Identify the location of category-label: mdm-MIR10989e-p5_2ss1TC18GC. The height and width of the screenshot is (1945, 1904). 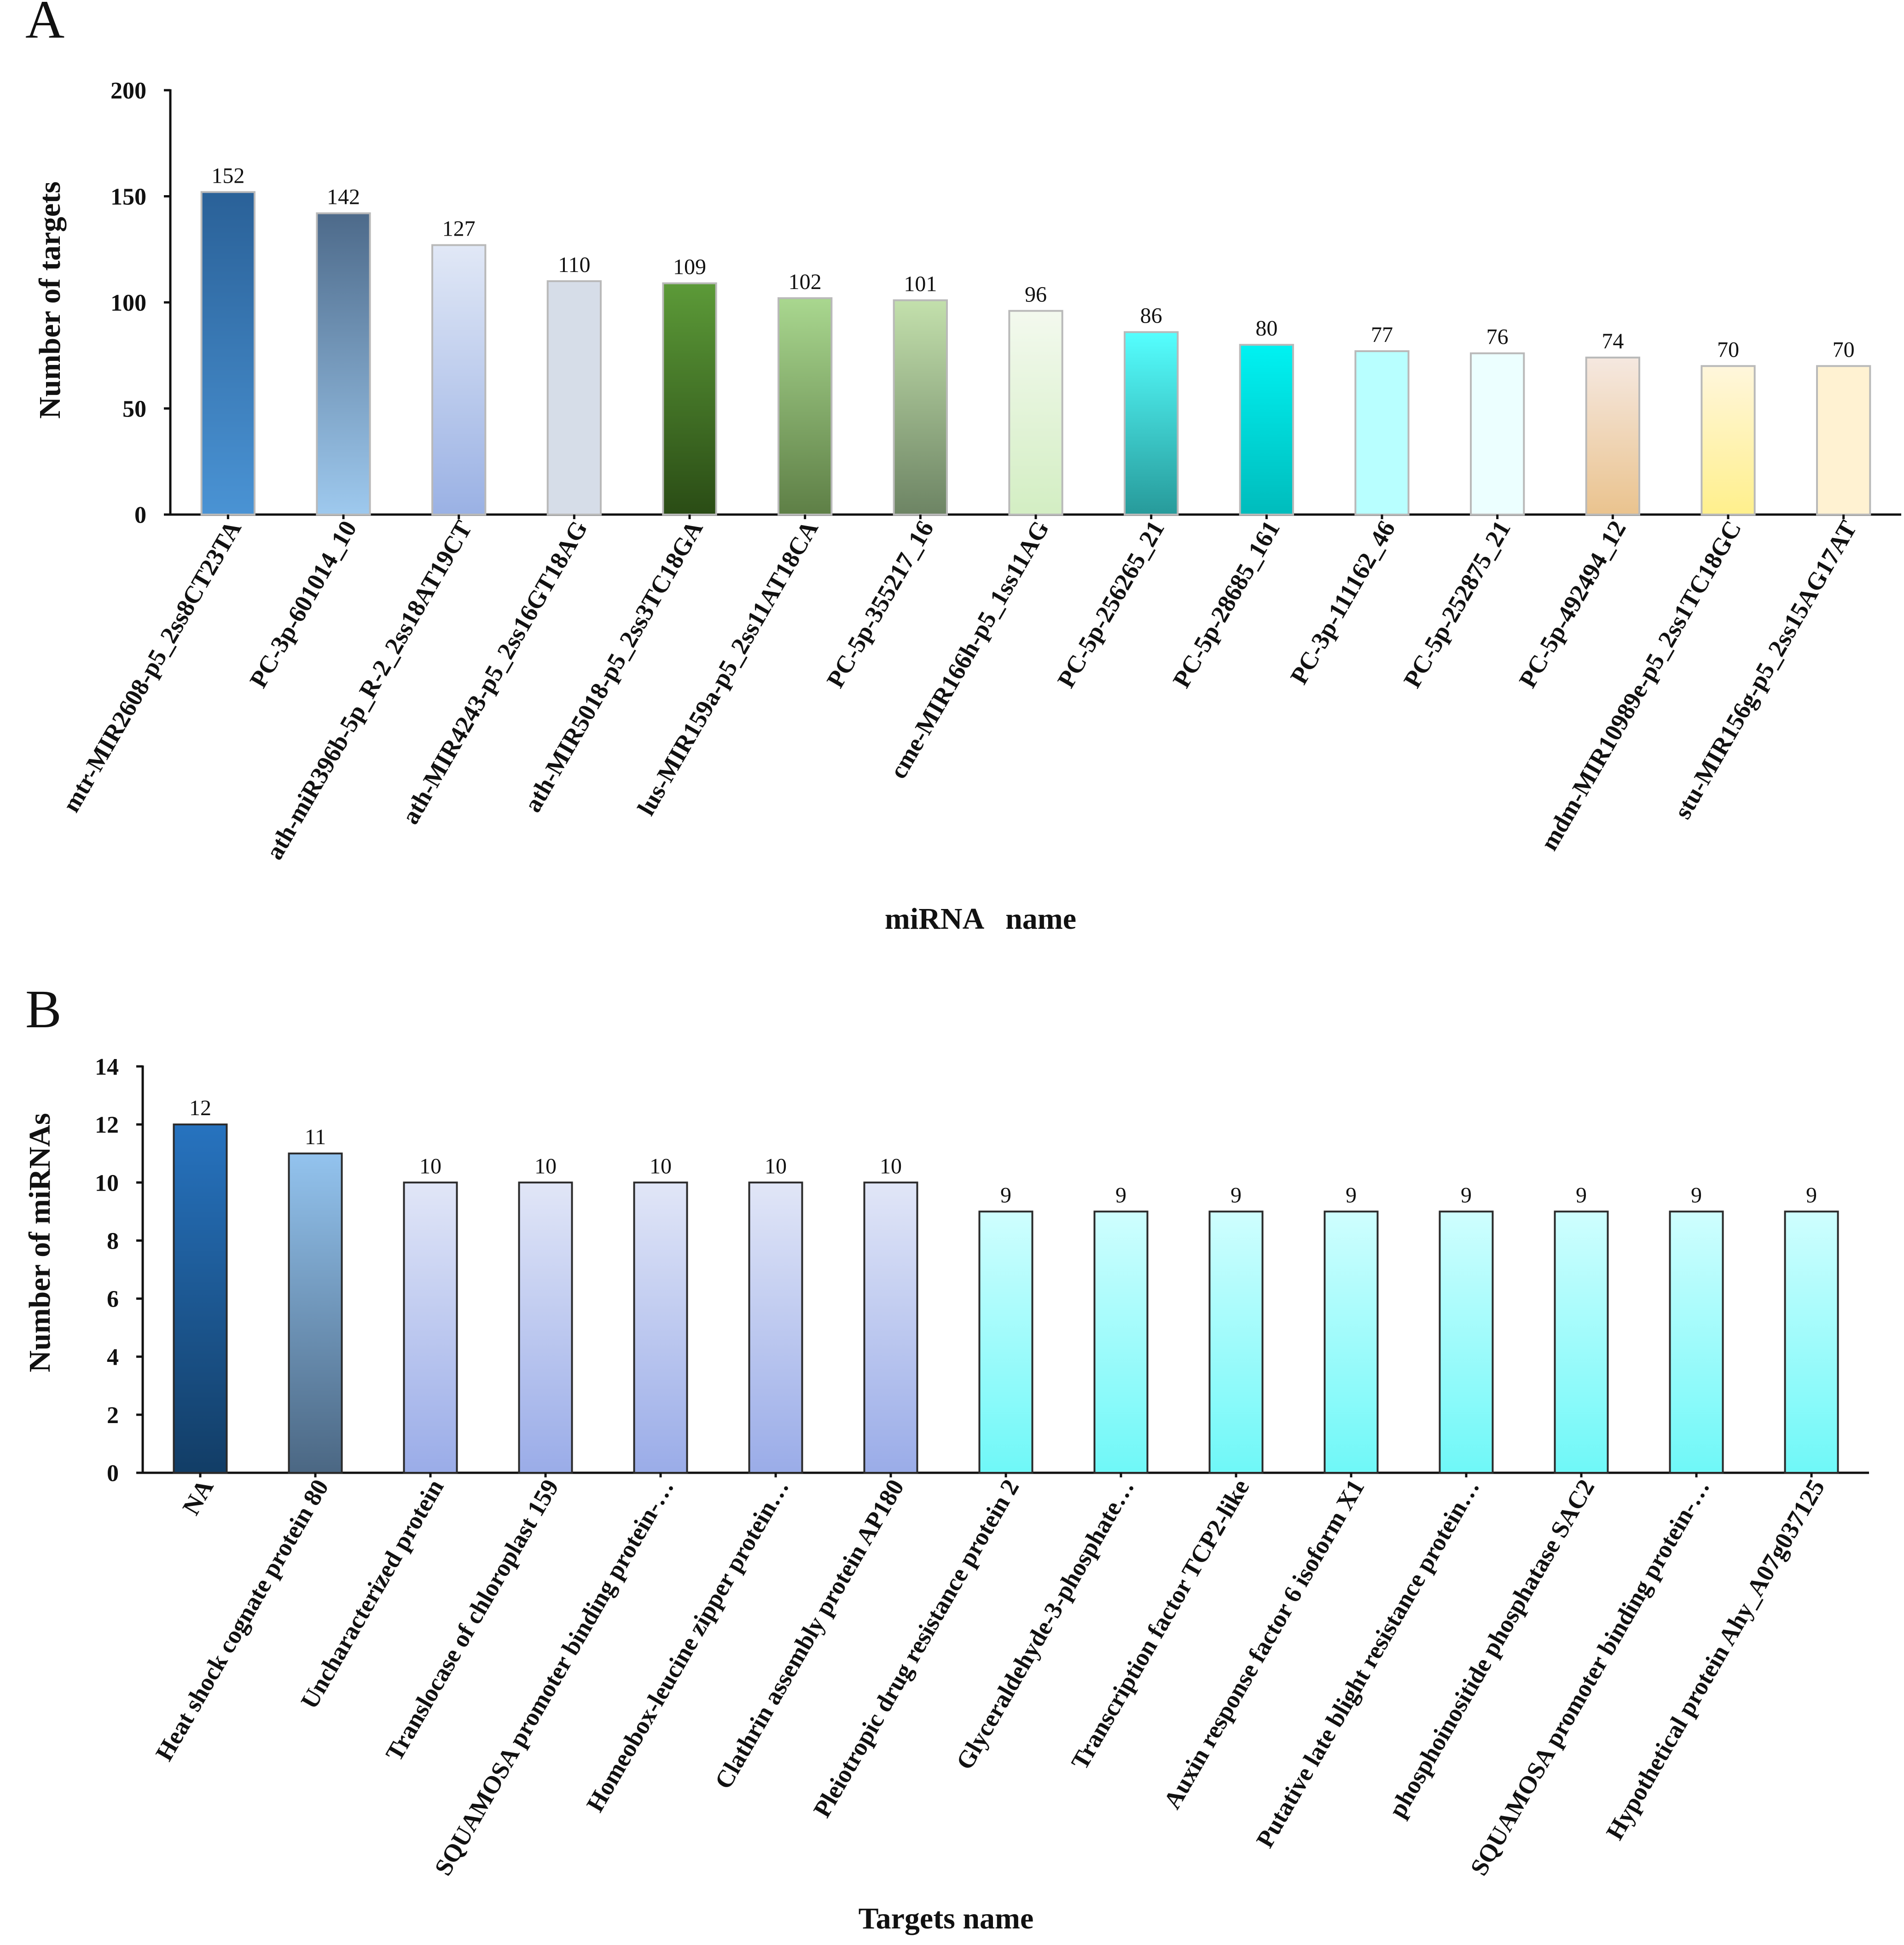
(1641, 685).